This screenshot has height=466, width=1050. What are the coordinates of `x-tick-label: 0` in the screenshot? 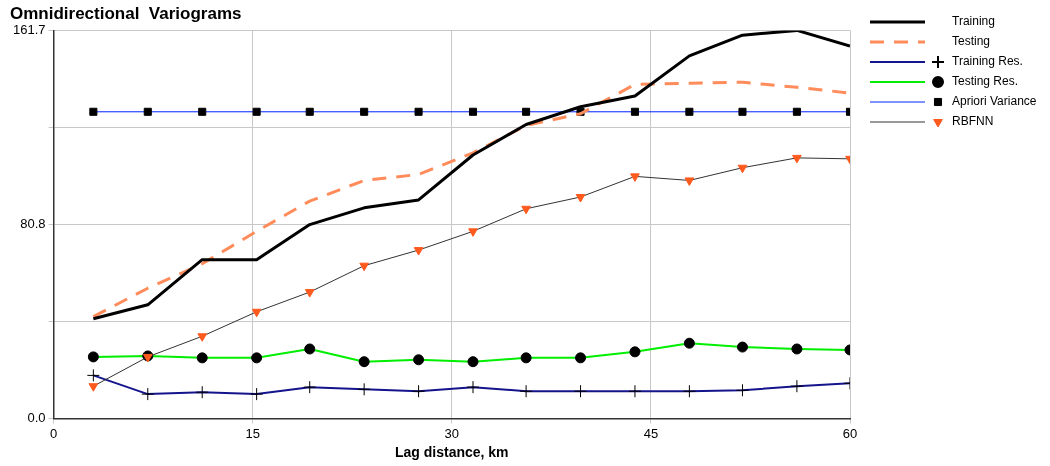 It's located at (53, 433).